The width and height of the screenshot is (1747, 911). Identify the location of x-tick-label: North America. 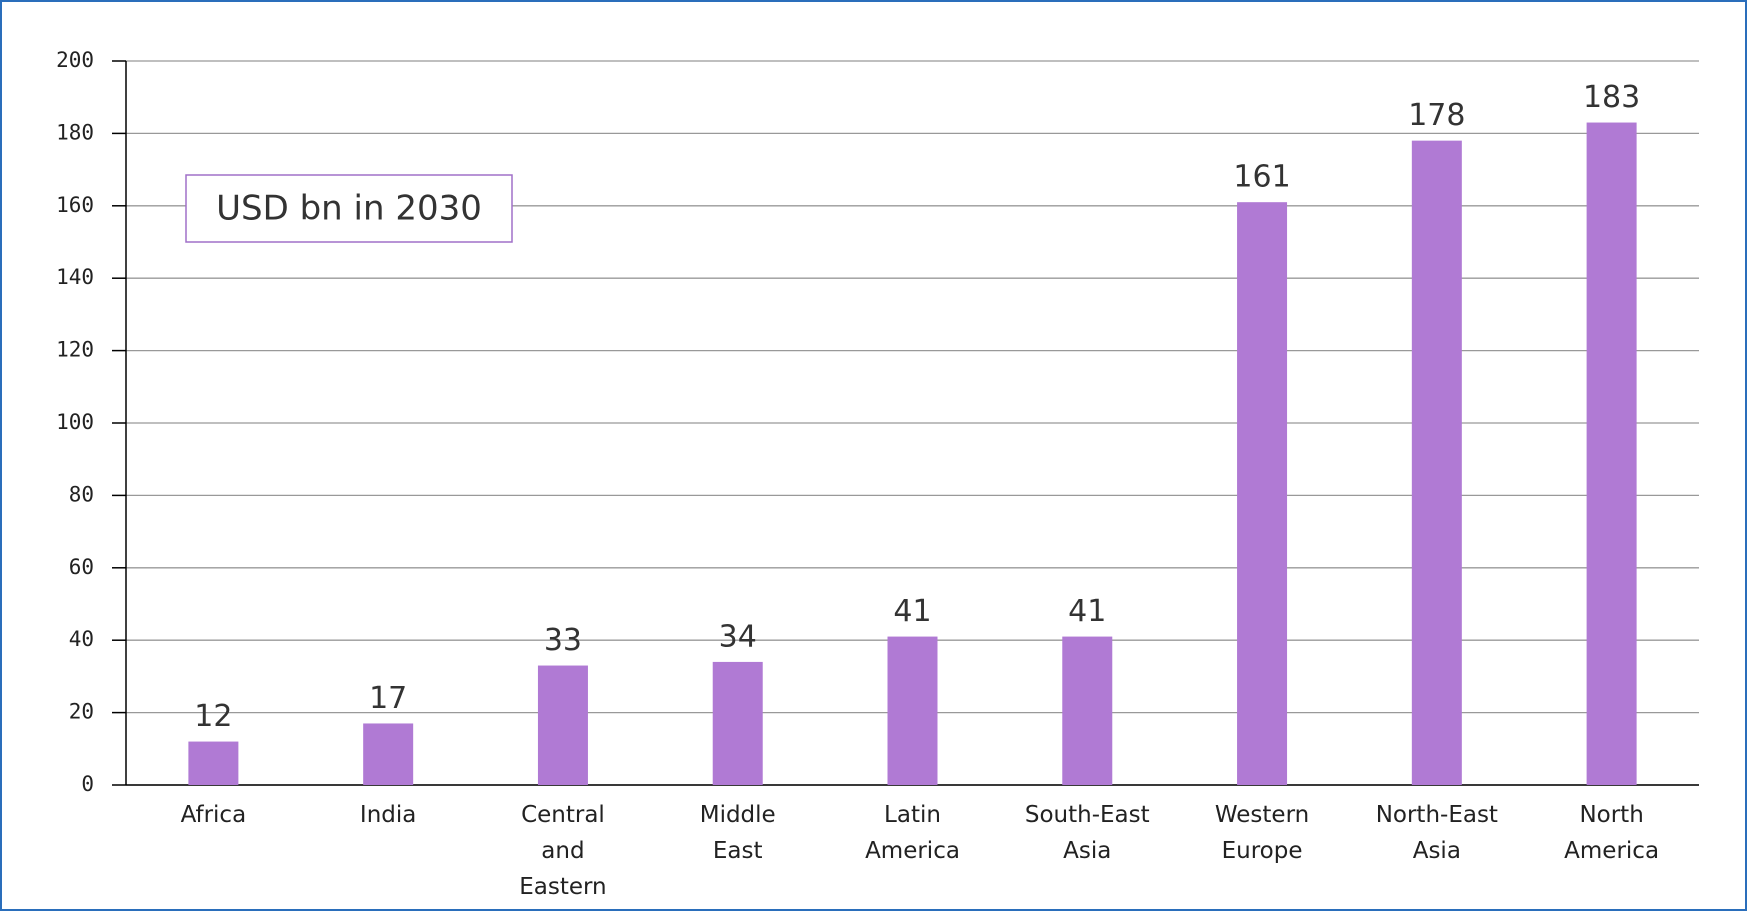
(1612, 833).